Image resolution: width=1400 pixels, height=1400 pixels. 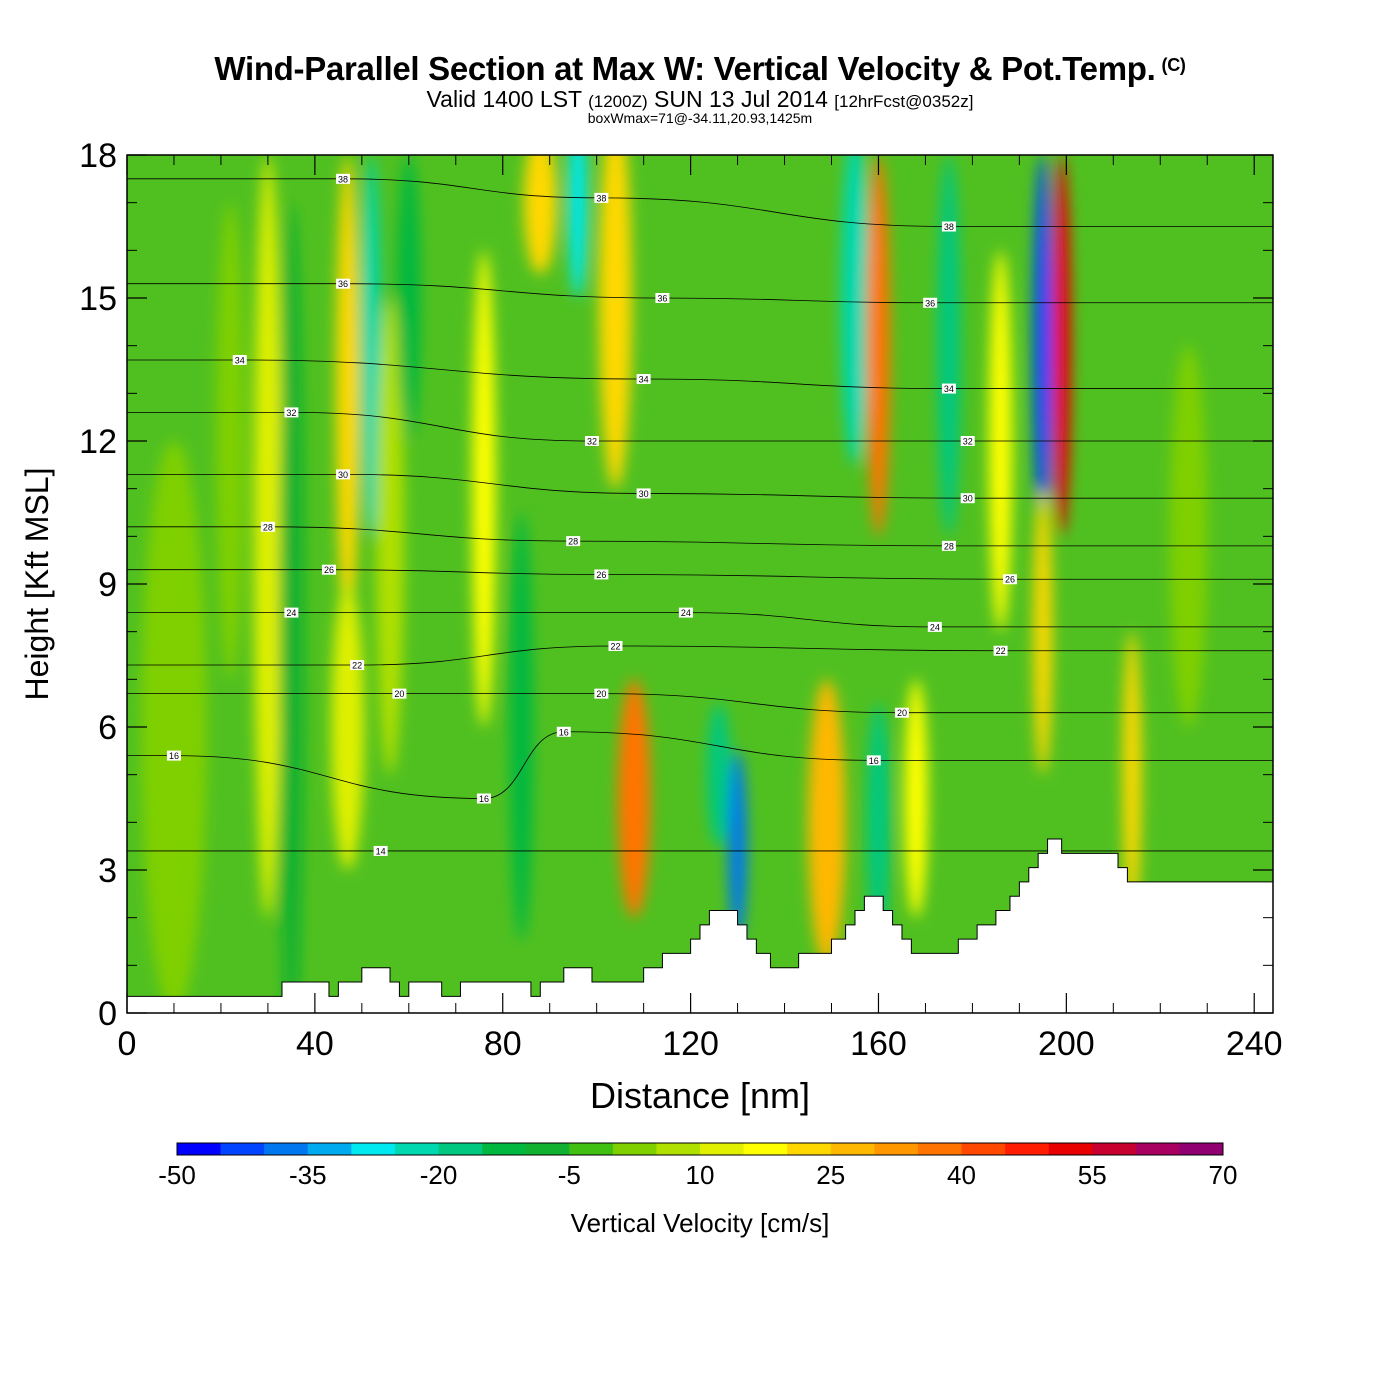 I want to click on contour-label-20: 26, so click(x=1009, y=579).